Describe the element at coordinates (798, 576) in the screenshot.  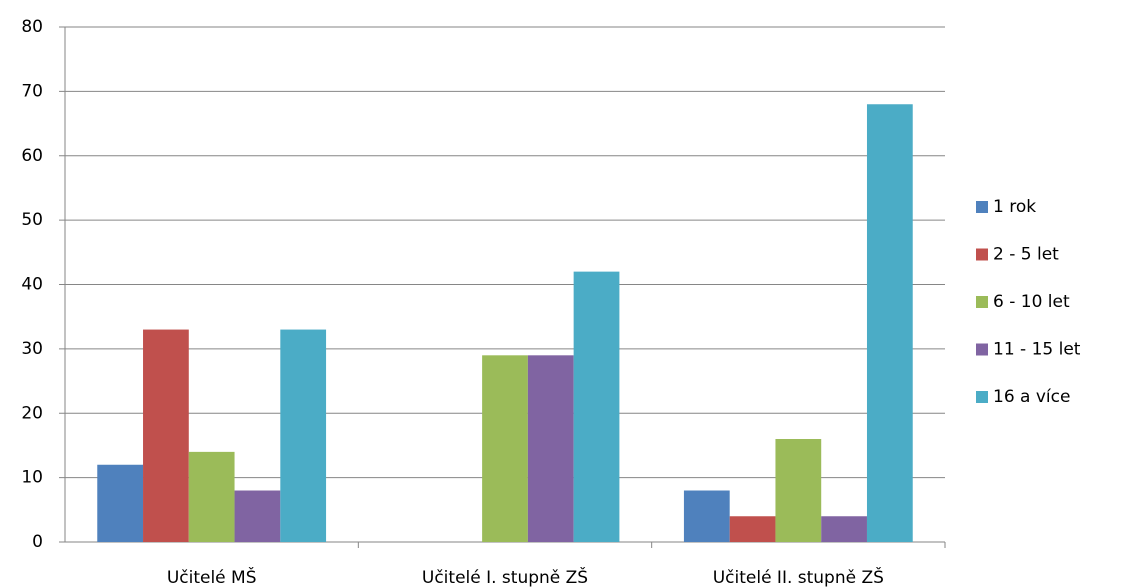
I see `x-tick-label: Učitelé II. stupně ZŠ` at that location.